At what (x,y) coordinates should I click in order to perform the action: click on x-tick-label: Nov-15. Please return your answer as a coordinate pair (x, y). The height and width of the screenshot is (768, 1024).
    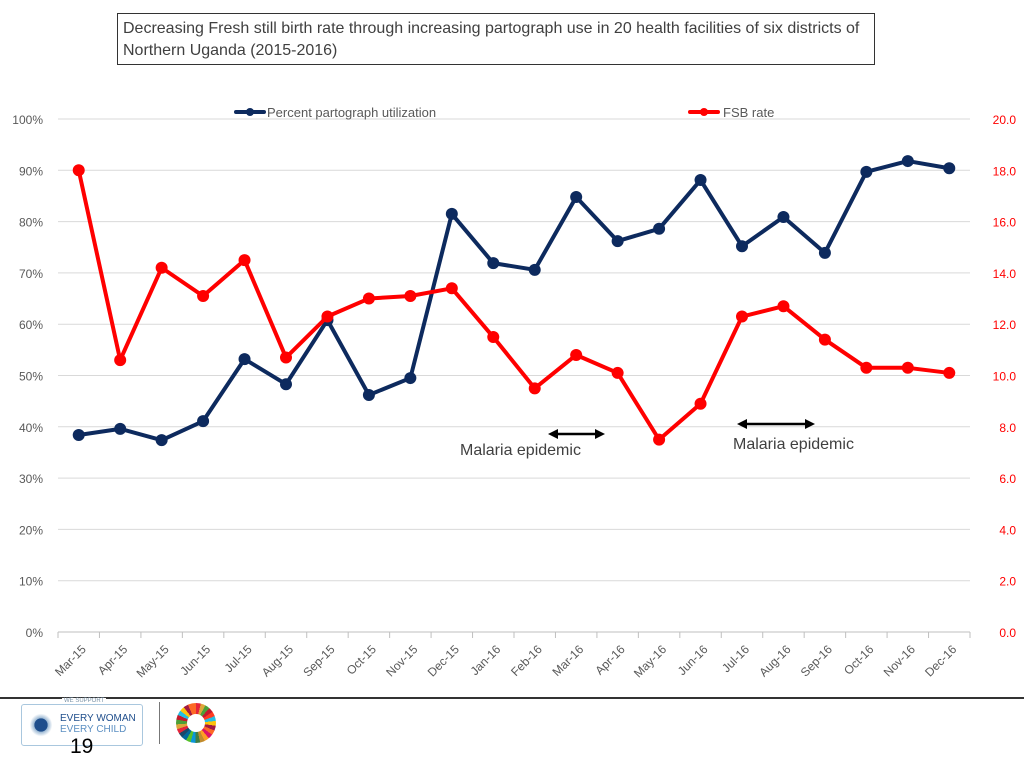
    Looking at the image, I should click on (401, 660).